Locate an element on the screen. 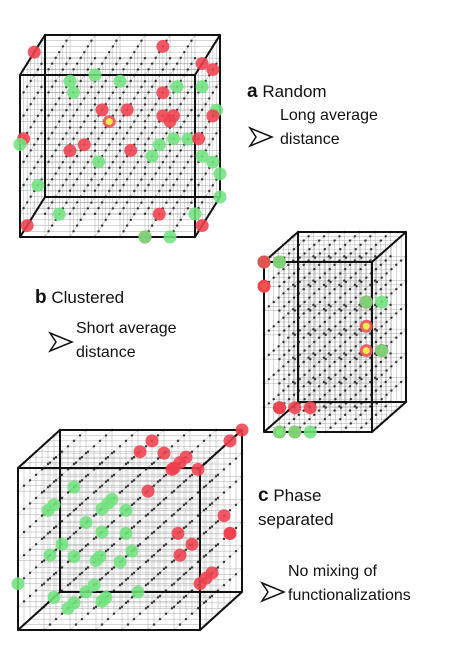 The height and width of the screenshot is (648, 470). panel-label: a Random is located at coordinates (287, 91).